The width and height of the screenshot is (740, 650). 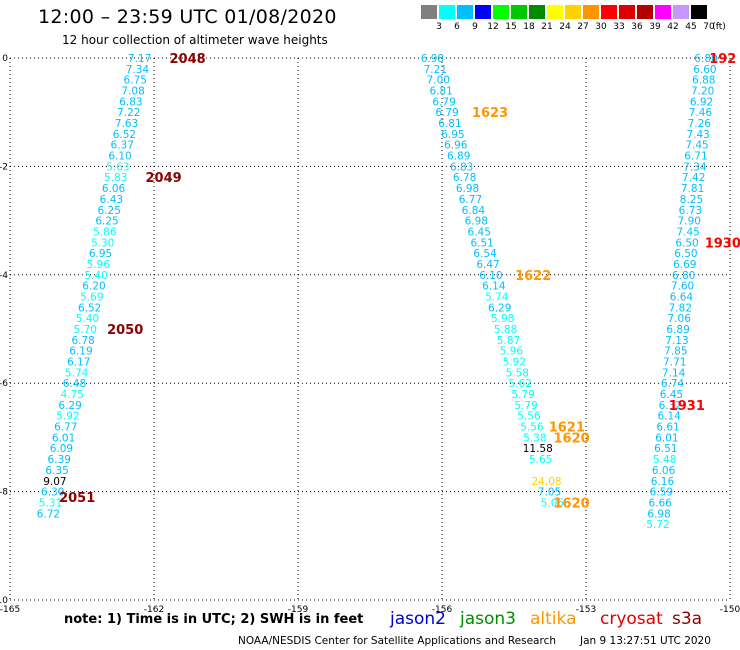 I want to click on colorbar-tick: 24, so click(x=565, y=27).